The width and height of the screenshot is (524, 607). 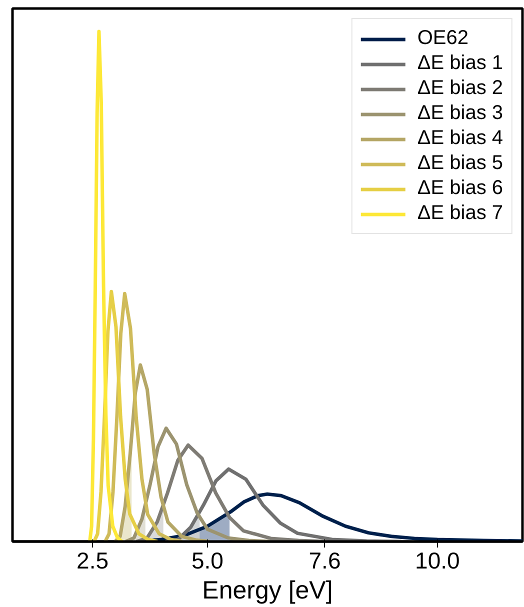 What do you see at coordinates (460, 188) in the screenshot?
I see `legend-label: ΔE bias 6` at bounding box center [460, 188].